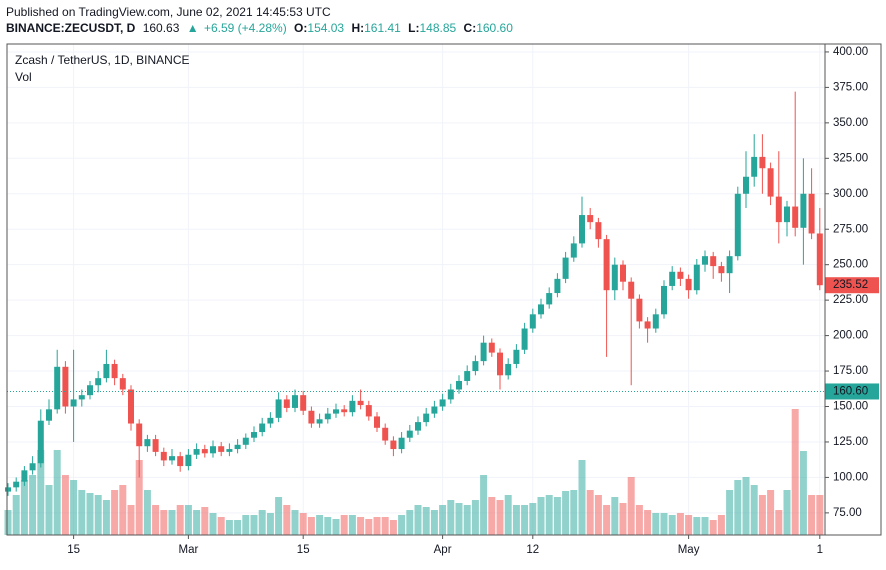  What do you see at coordinates (193, 28) in the screenshot?
I see `arrow: ▲` at bounding box center [193, 28].